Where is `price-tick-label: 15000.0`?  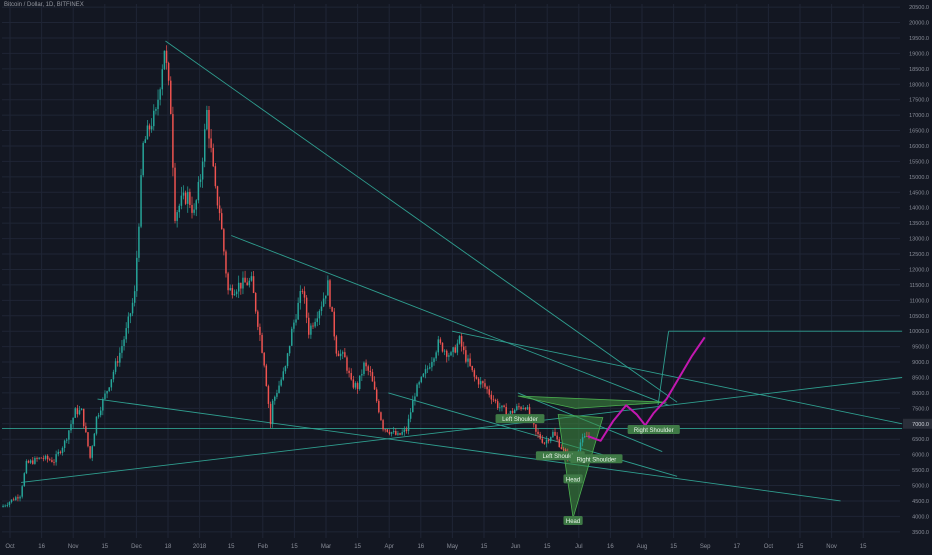
price-tick-label: 15000.0 is located at coordinates (919, 178).